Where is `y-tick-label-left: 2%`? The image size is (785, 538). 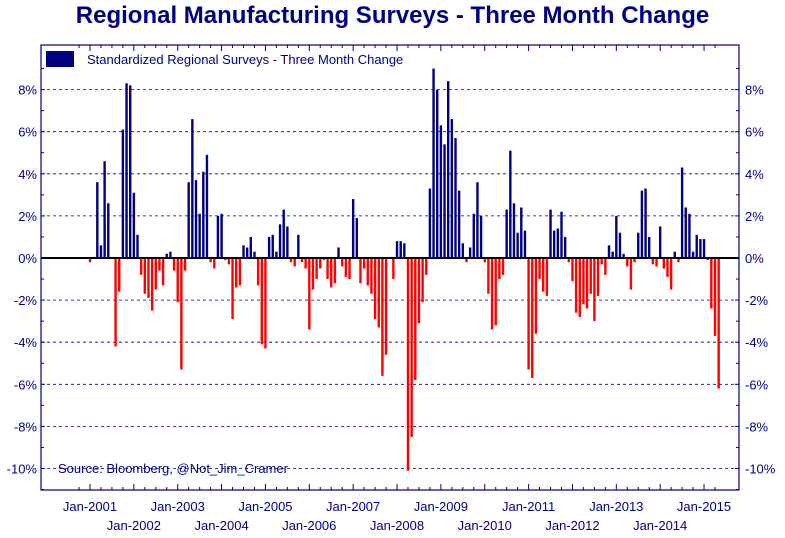
y-tick-label-left: 2% is located at coordinates (27, 216).